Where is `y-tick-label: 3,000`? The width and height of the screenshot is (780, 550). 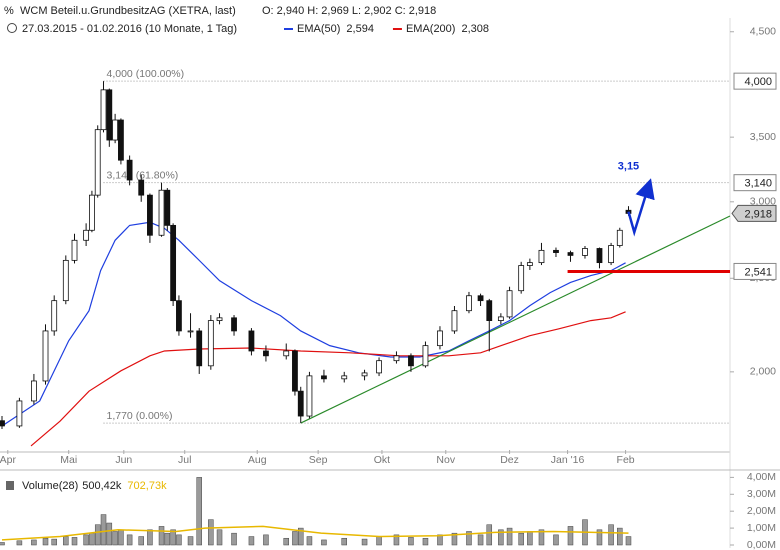
y-tick-label: 3,000 is located at coordinates (763, 202).